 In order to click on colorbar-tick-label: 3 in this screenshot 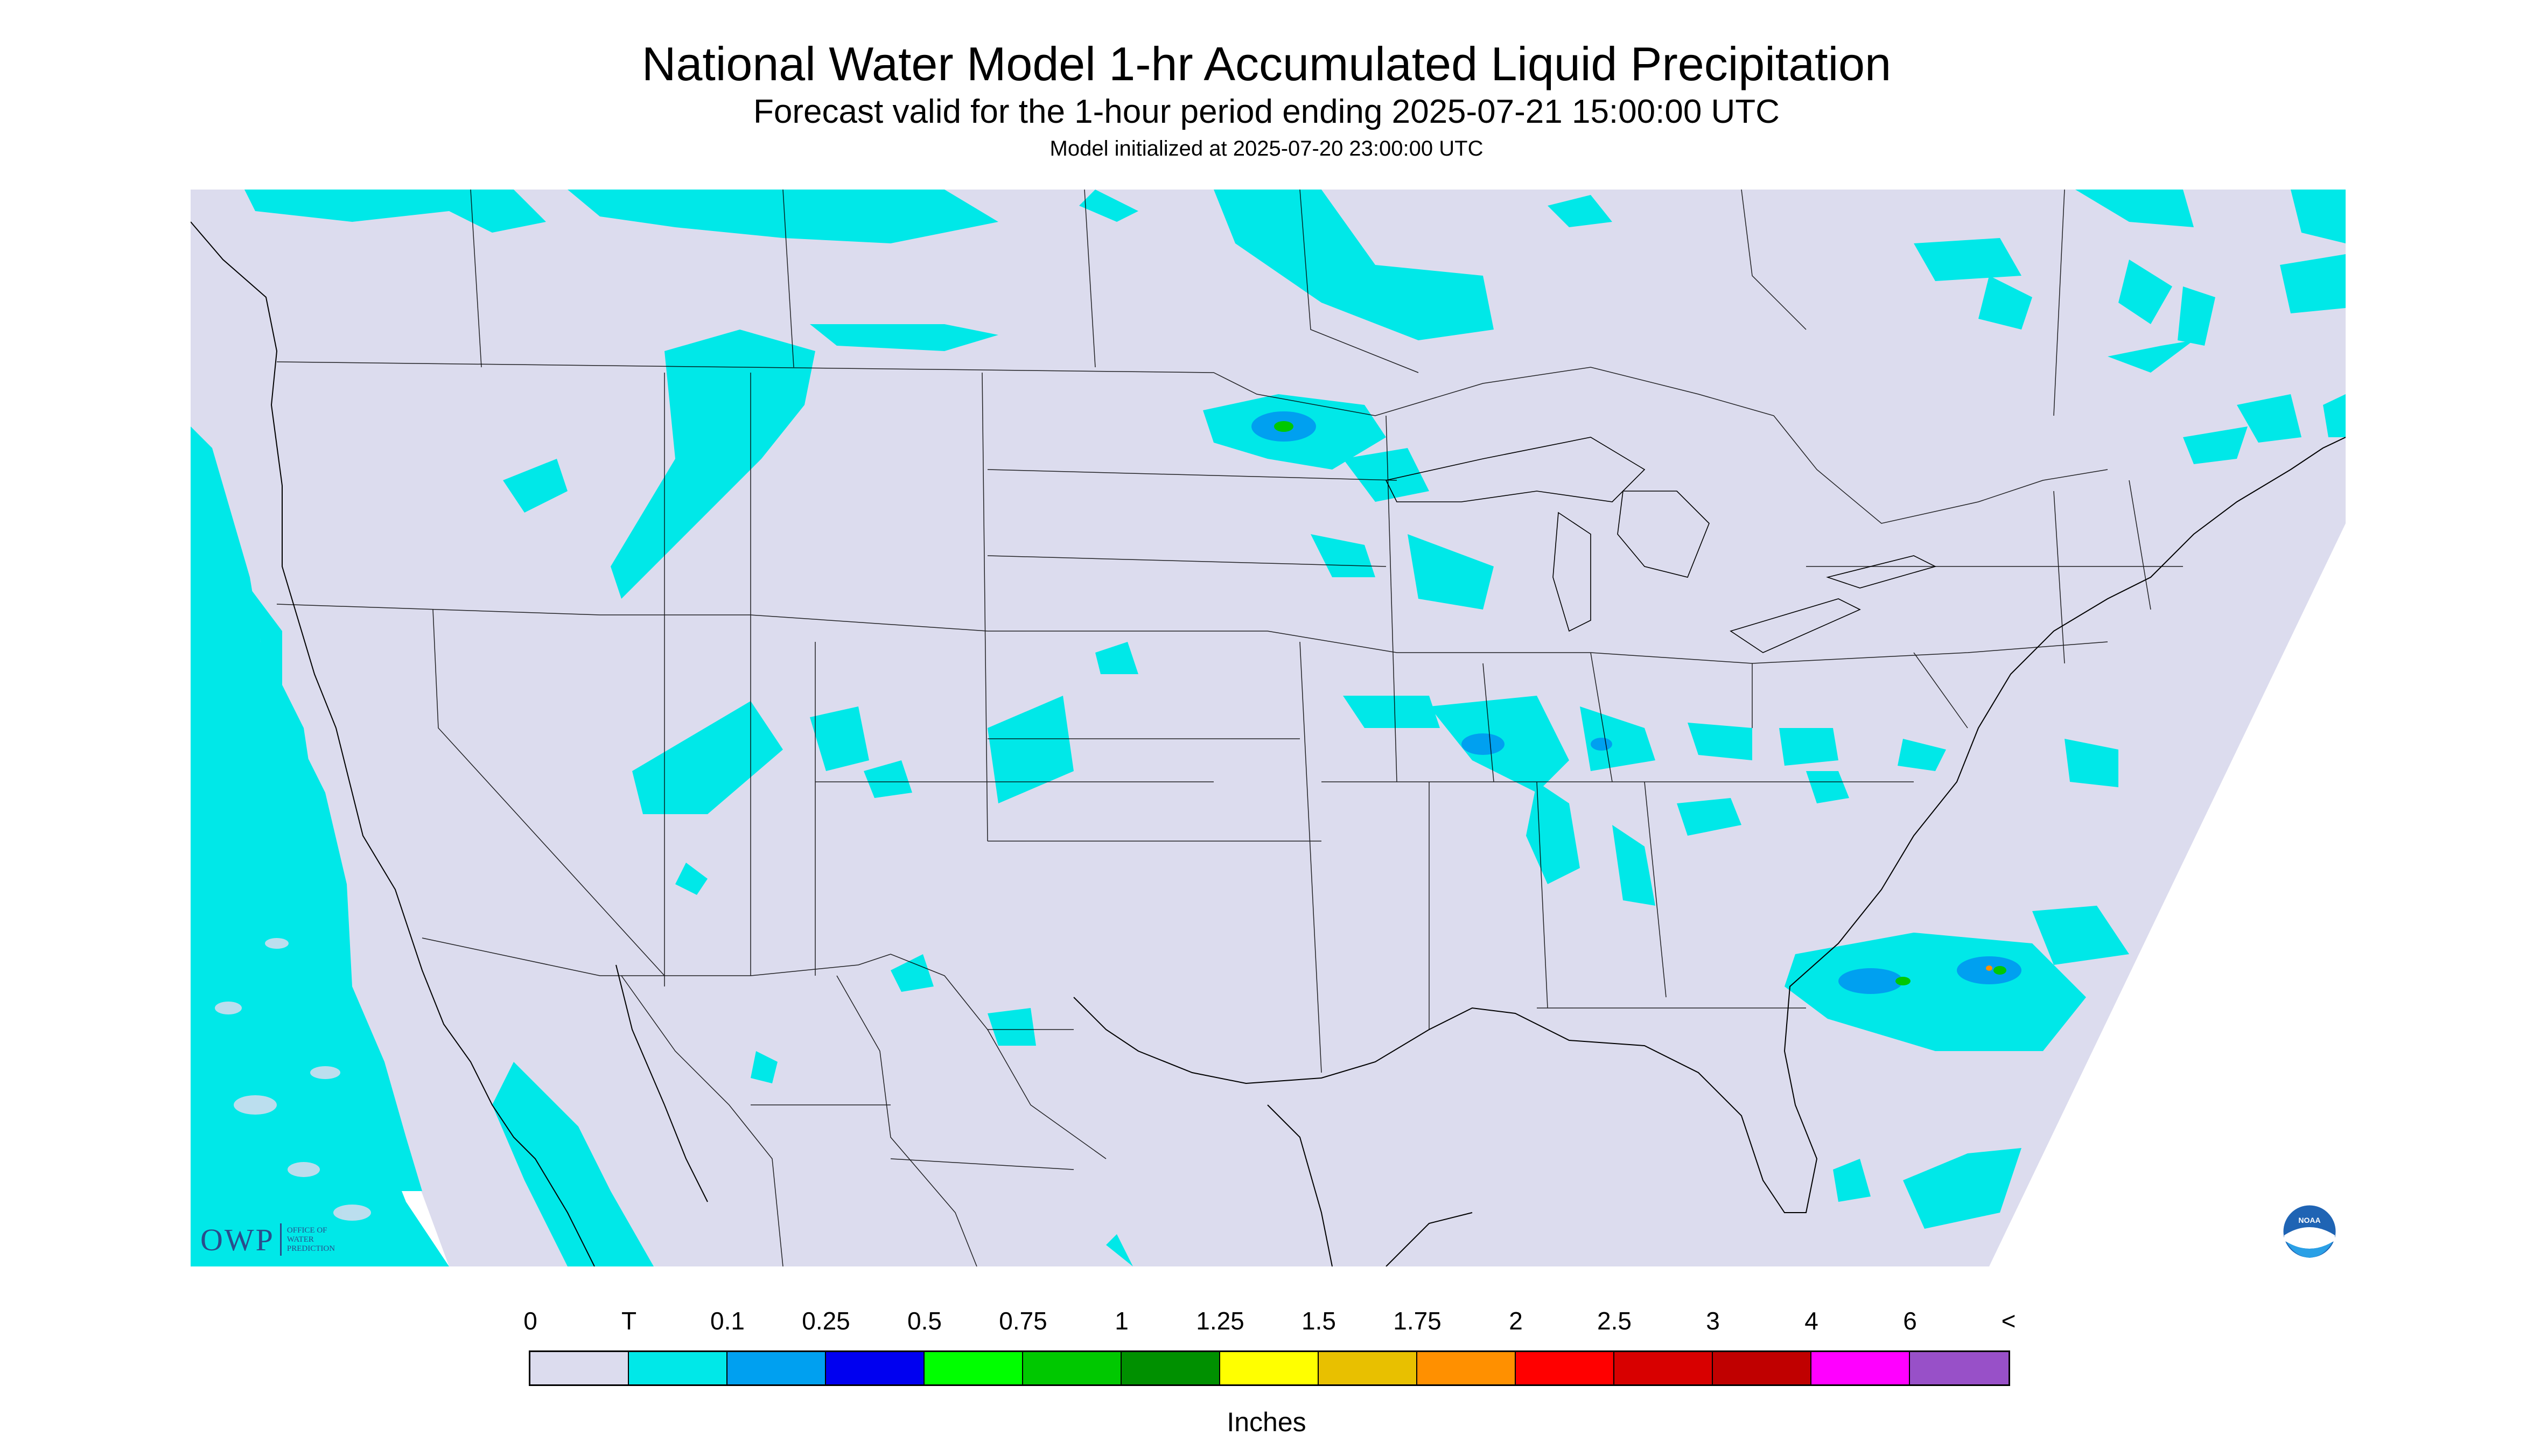, I will do `click(1713, 1321)`.